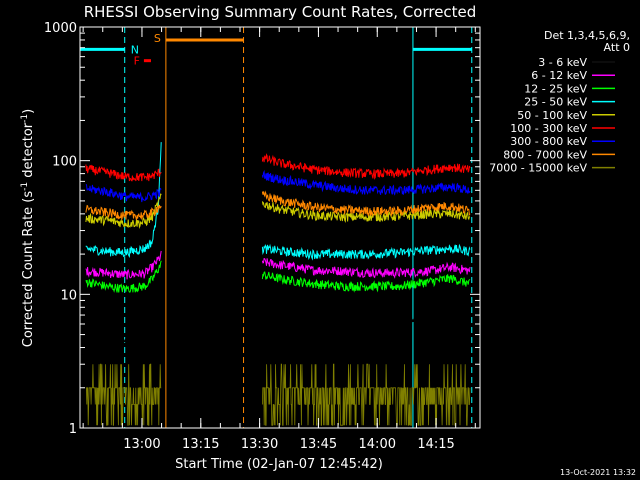  What do you see at coordinates (545, 154) in the screenshot?
I see `legend-entry-label: 800 - 7000 keV` at bounding box center [545, 154].